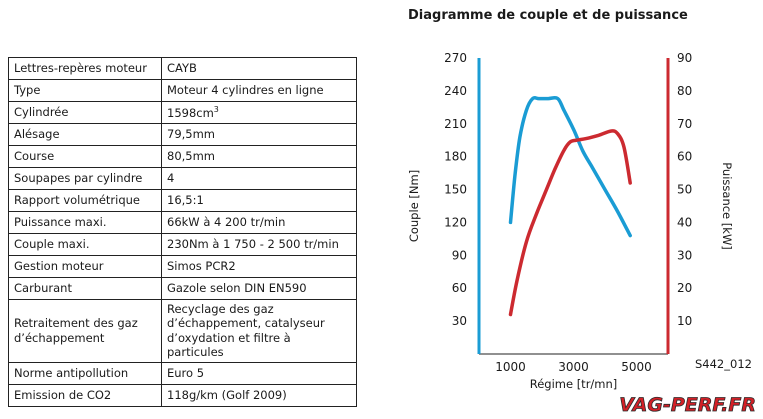 This screenshot has width=763, height=419. I want to click on spec-row: Puissance maxi. 66kW à 4 200 tr/min, so click(182, 222).